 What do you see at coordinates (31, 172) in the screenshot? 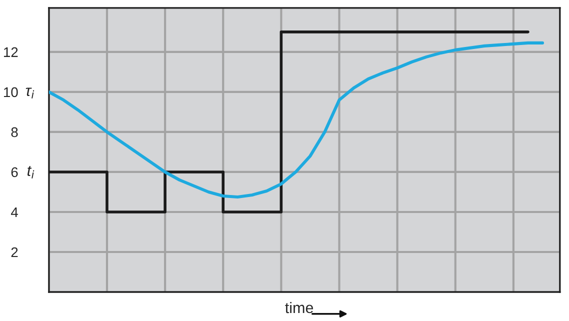
I see `series-label: t$_{i}$` at bounding box center [31, 172].